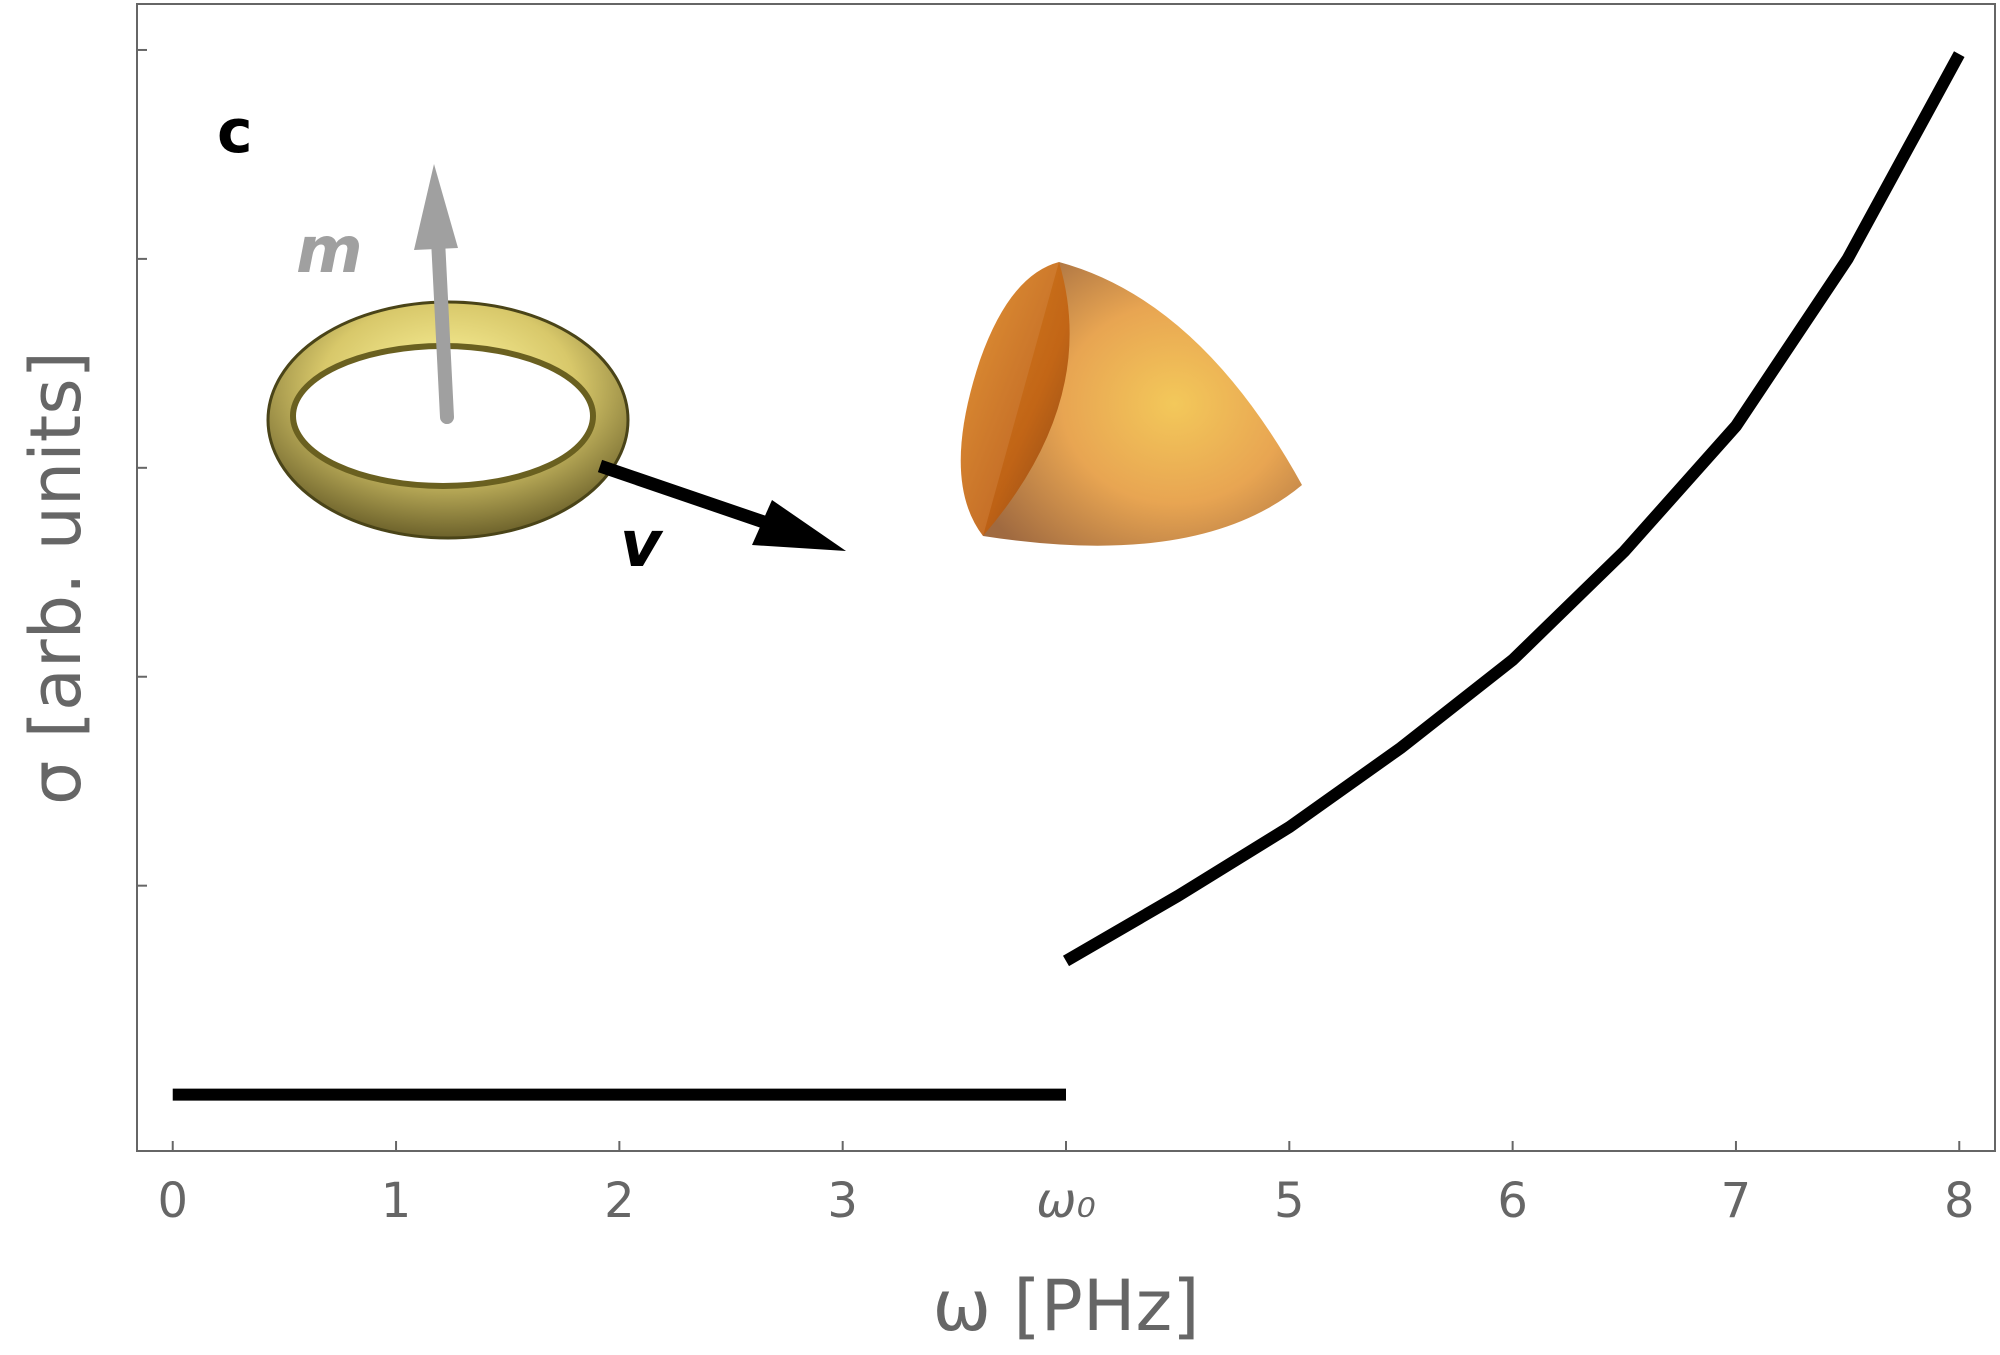  I want to click on x-tick-label: 2, so click(619, 1201).